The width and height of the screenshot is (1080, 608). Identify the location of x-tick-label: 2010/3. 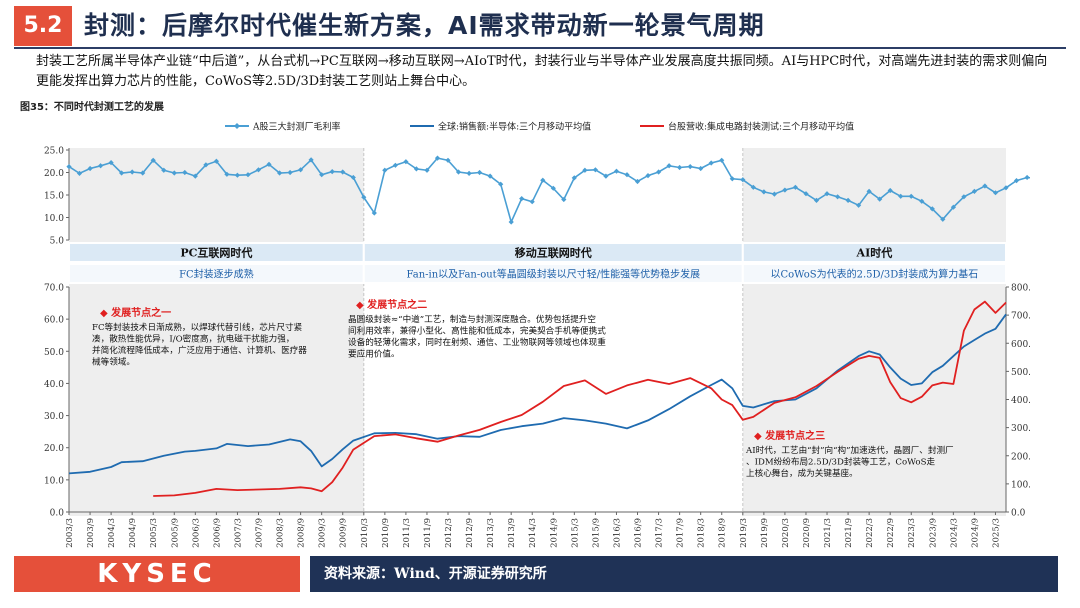
(365, 533).